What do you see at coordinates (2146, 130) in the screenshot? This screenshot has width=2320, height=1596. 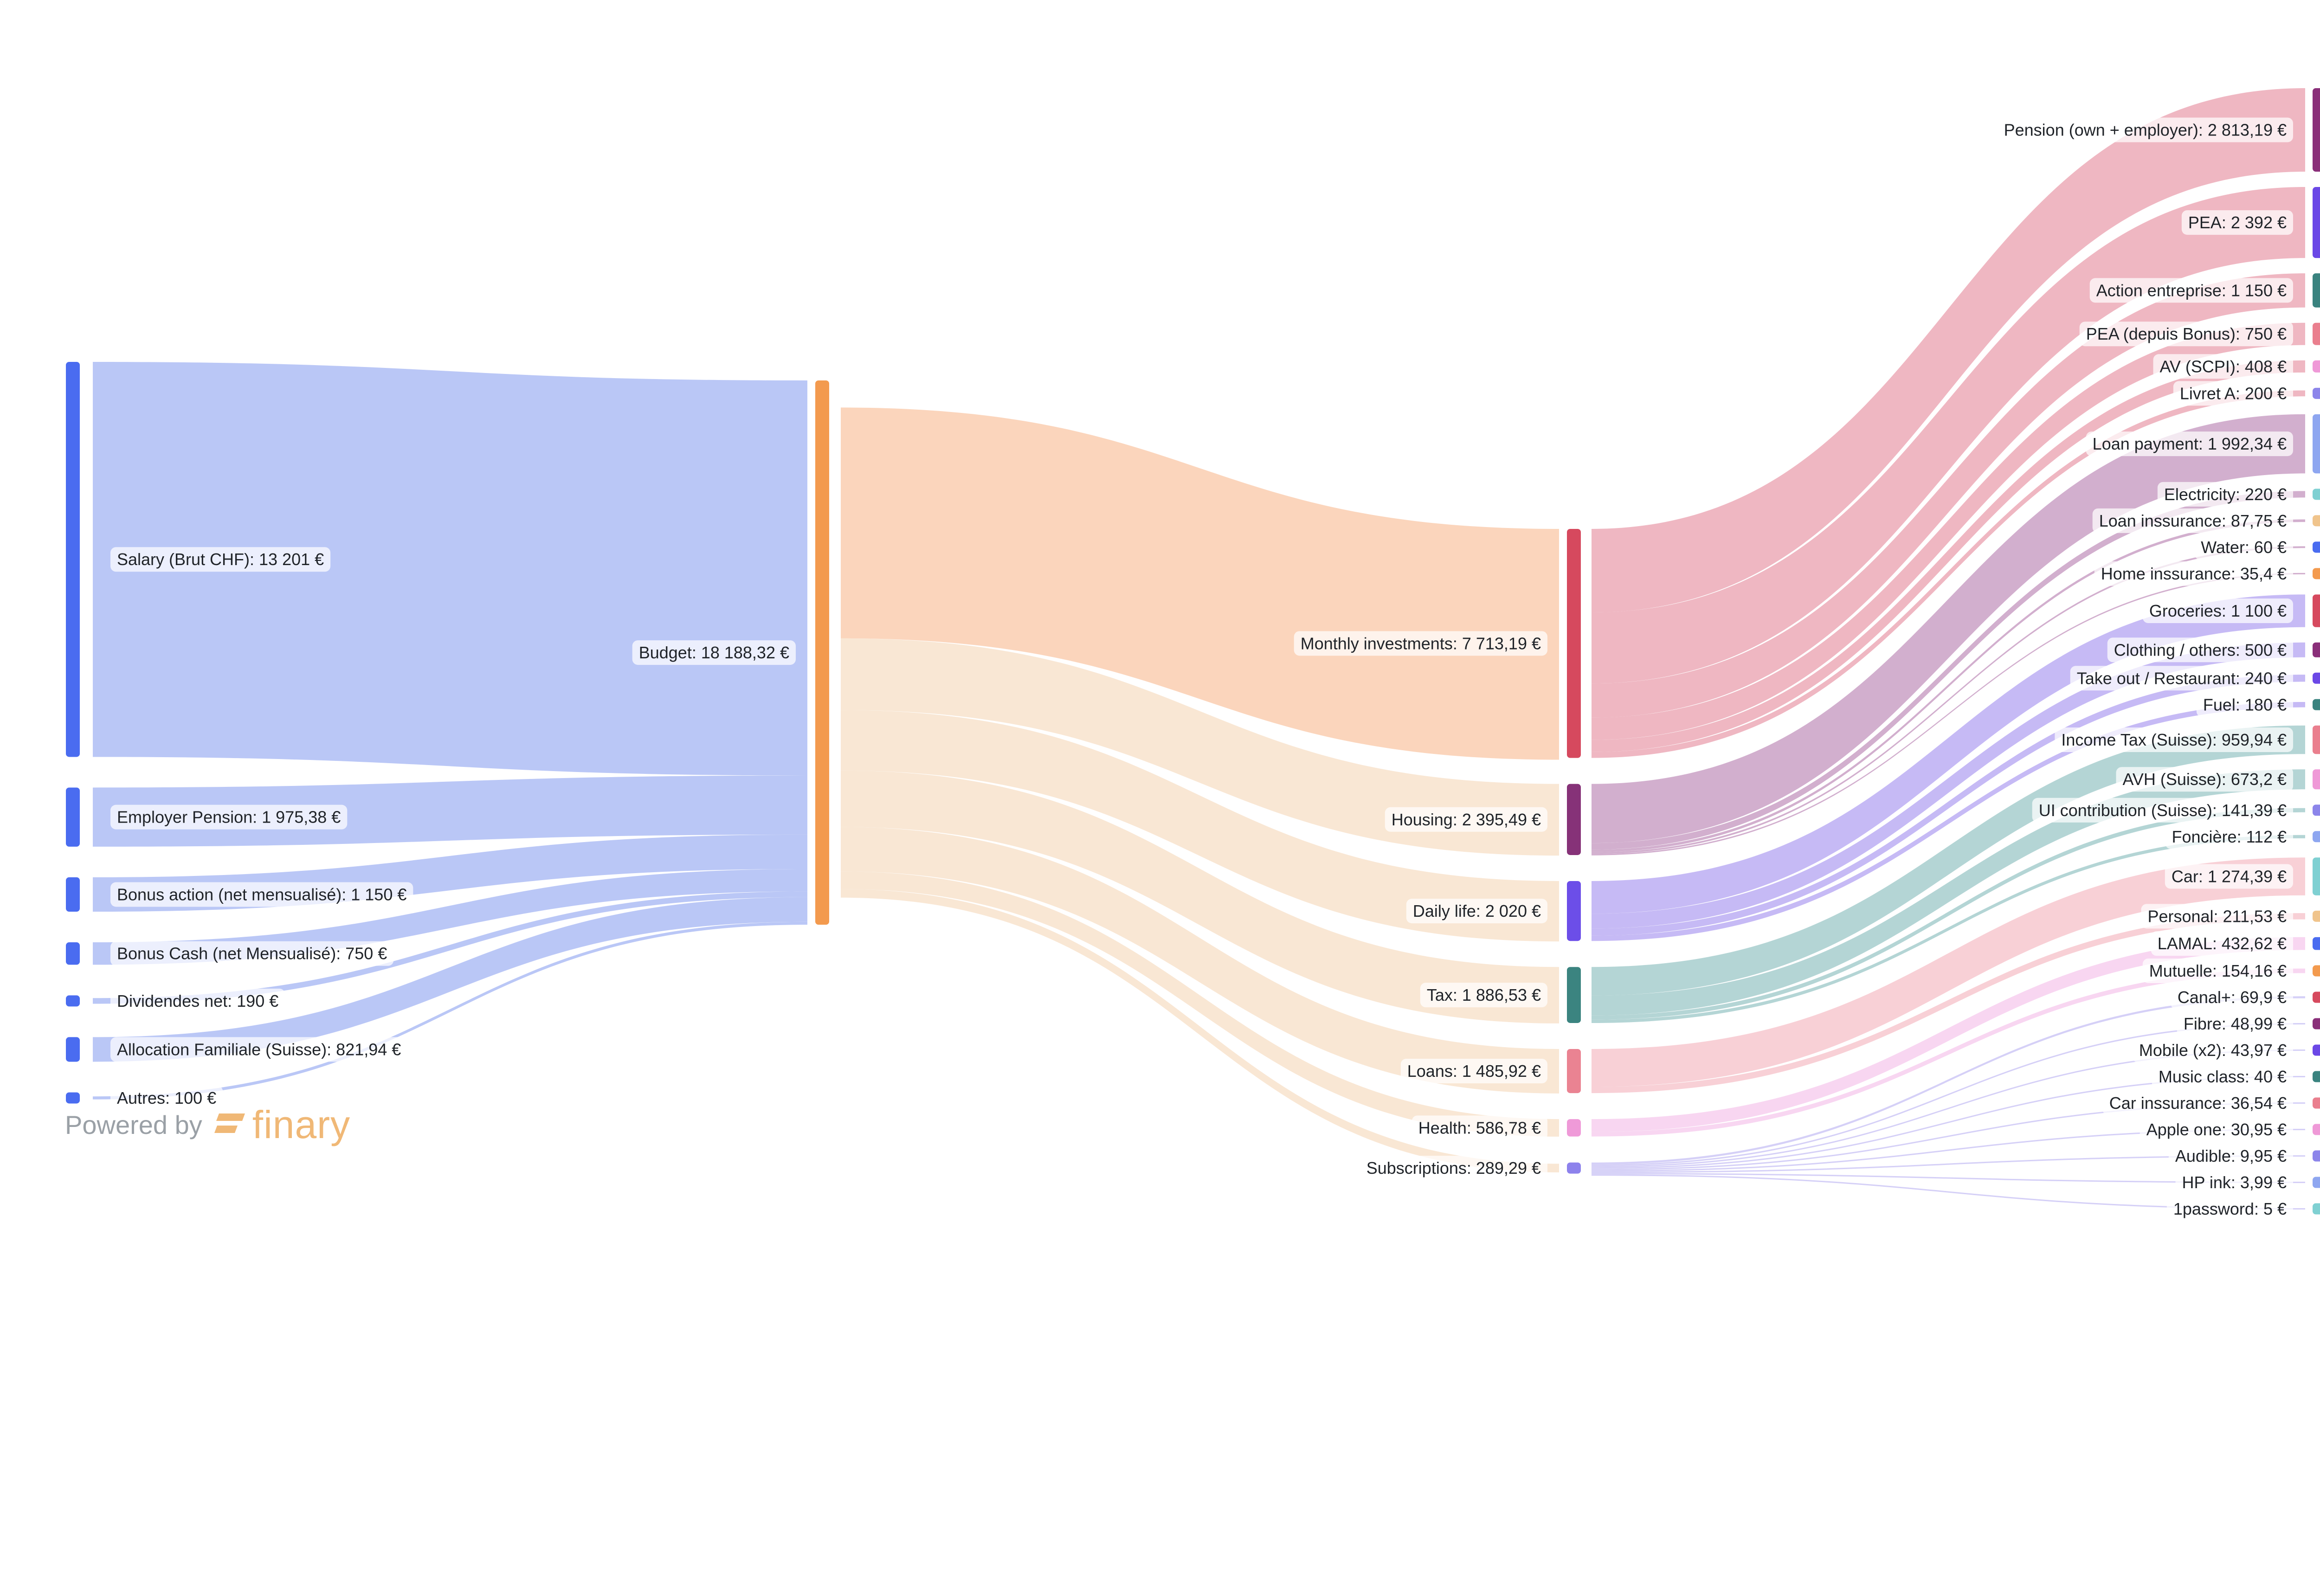 I see `label-text-pension_own: Pension (own + employer): 2 813,19 €` at bounding box center [2146, 130].